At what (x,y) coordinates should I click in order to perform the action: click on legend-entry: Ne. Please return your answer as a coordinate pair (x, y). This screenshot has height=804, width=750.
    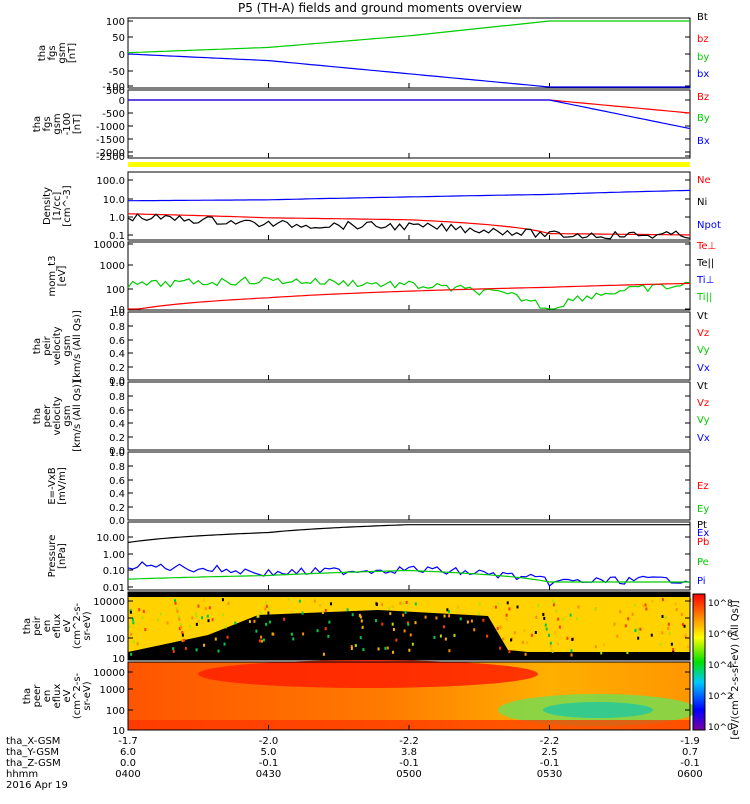
    Looking at the image, I should click on (704, 180).